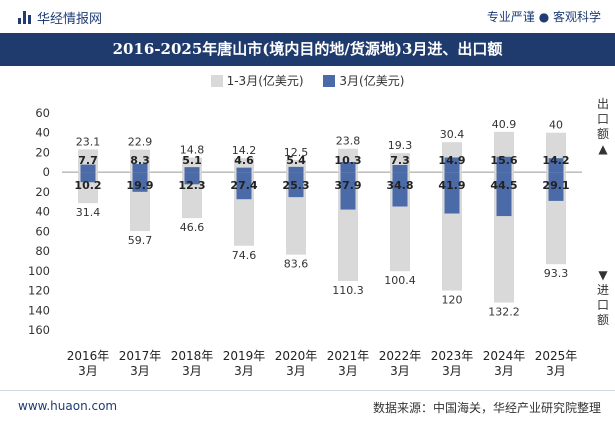  I want to click on side-label-export-arrow-icon: ▲, so click(603, 149).